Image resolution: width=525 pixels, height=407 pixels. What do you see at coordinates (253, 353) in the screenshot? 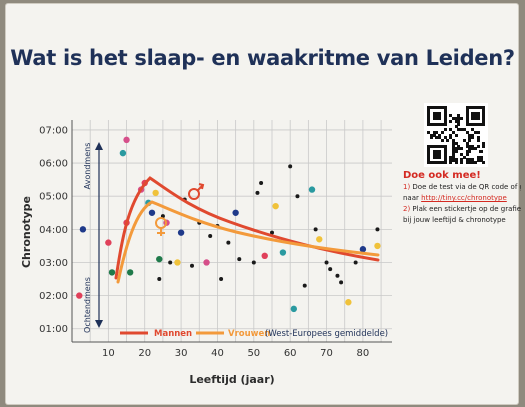
I see `x-tick-label: 50` at bounding box center [253, 353].